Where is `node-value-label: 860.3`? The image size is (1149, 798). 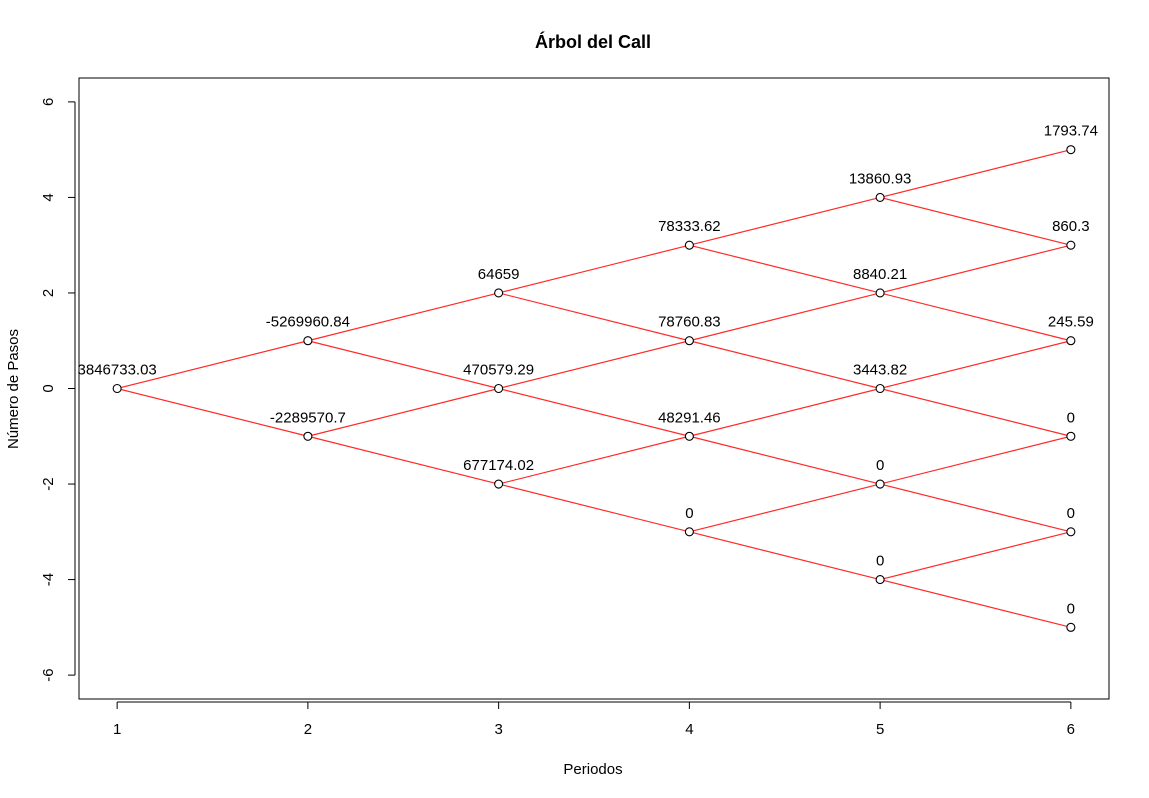
node-value-label: 860.3 is located at coordinates (1071, 226).